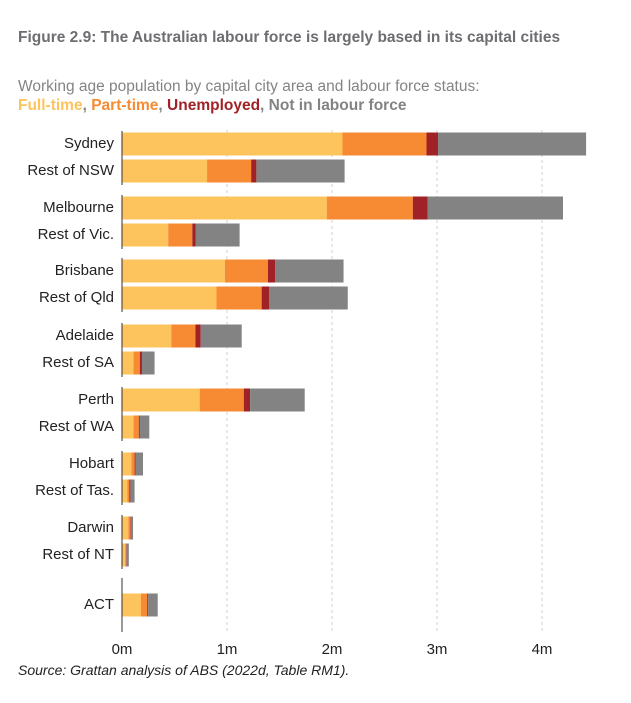 The height and width of the screenshot is (703, 631). Describe the element at coordinates (227, 648) in the screenshot. I see `x-tick-label: 1m` at that location.